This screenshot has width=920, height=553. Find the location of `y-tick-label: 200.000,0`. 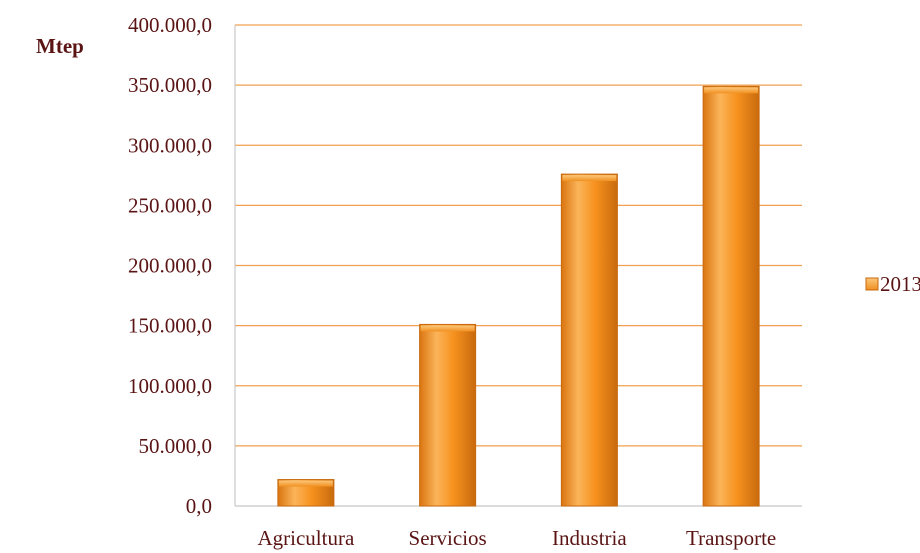

y-tick-label: 200.000,0 is located at coordinates (170, 266).